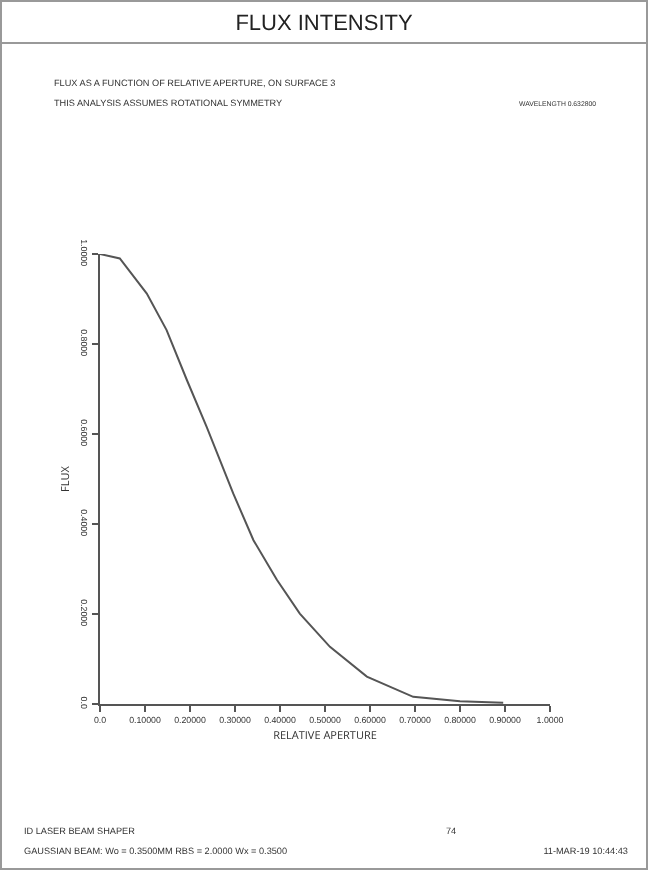  Describe the element at coordinates (324, 23) in the screenshot. I see `chart-title: FLUX INTENSITY` at that location.